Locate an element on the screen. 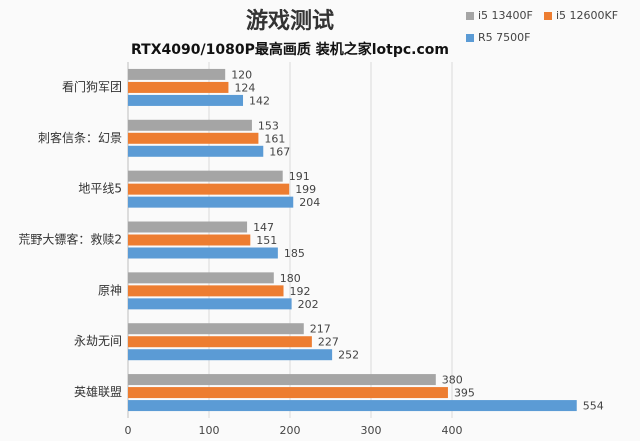  category-label: 原神 is located at coordinates (110, 290).